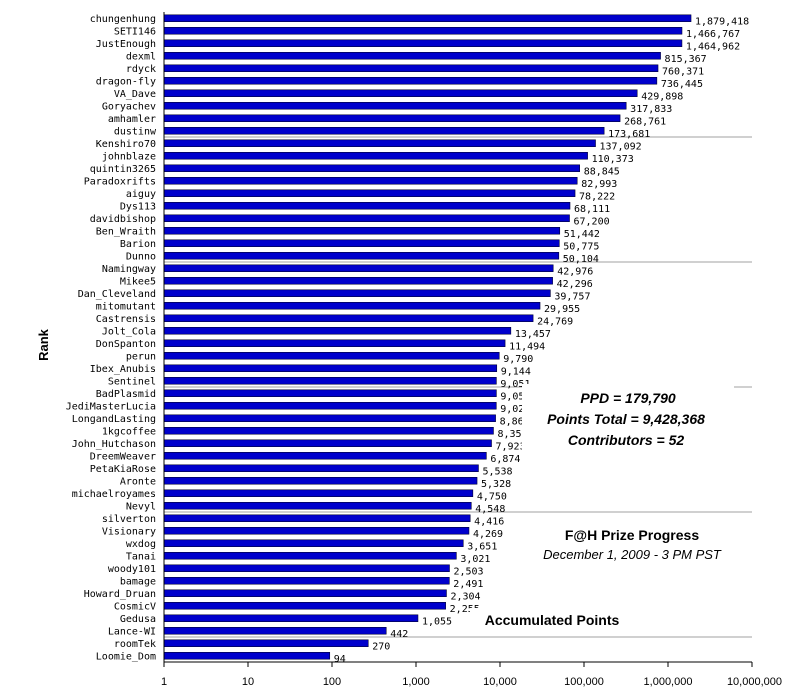  What do you see at coordinates (629, 134) in the screenshot?
I see `value-label: 173,681` at bounding box center [629, 134].